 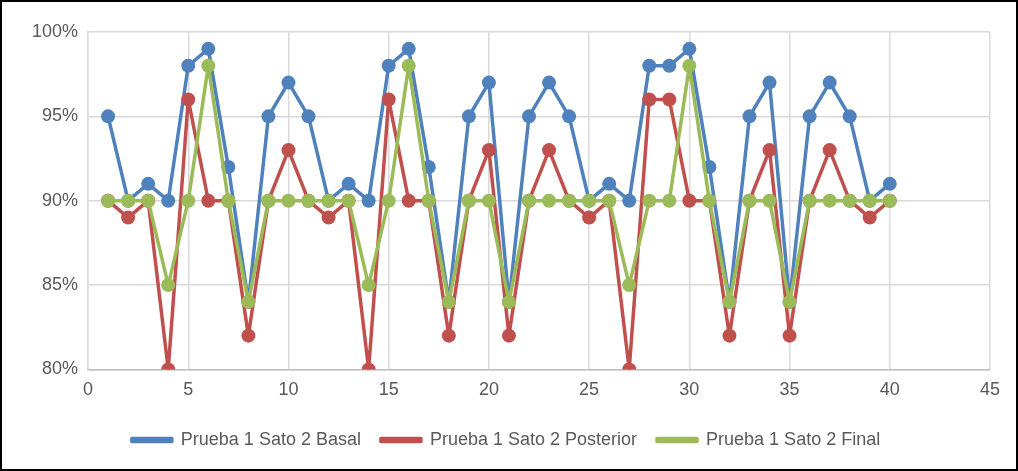 I want to click on x-tick-label: 10, so click(x=288, y=389).